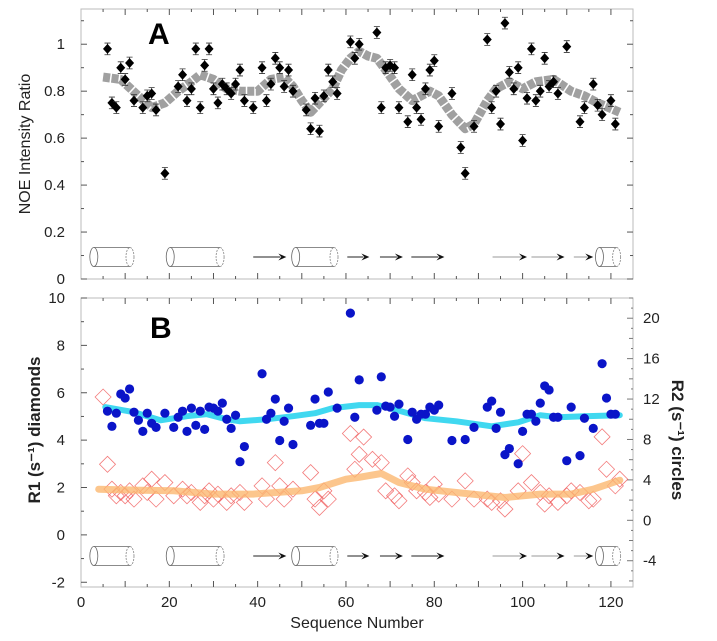  I want to click on panel-b-ylabel: R1 (s⁻¹) diamonds, so click(34, 430).